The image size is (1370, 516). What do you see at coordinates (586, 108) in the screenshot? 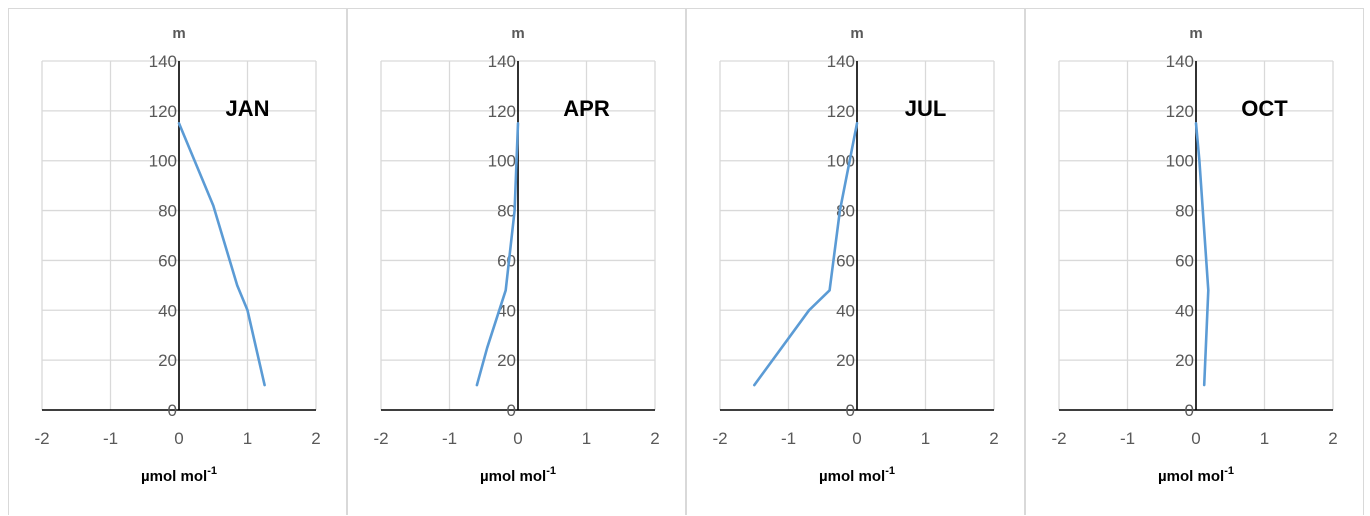
I see `month-label: APR` at bounding box center [586, 108].